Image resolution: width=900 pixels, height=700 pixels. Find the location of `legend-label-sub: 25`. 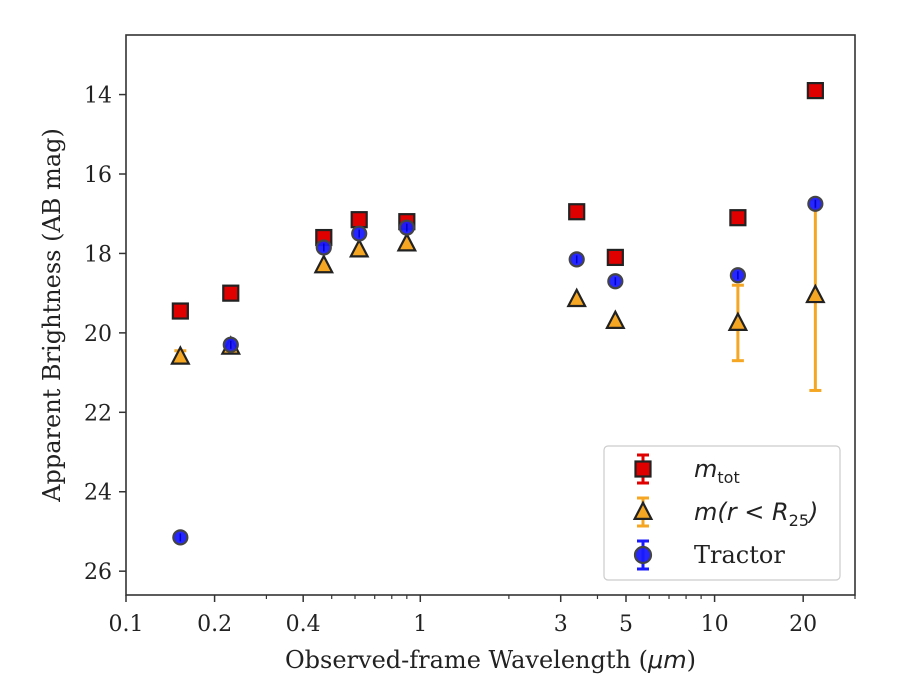

legend-label-sub: 25 is located at coordinates (799, 520).